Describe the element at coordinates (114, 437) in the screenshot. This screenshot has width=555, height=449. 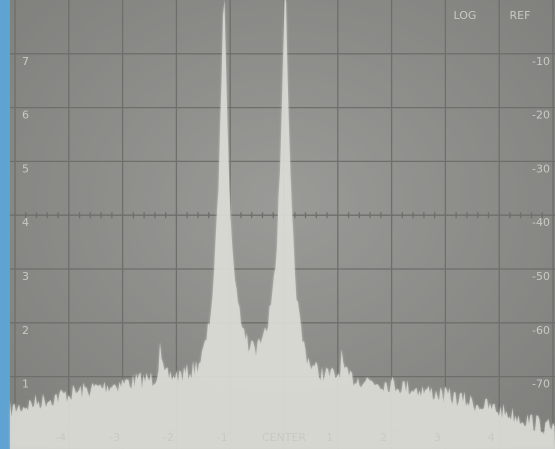
I see `bottom-scale-label: -3` at that location.